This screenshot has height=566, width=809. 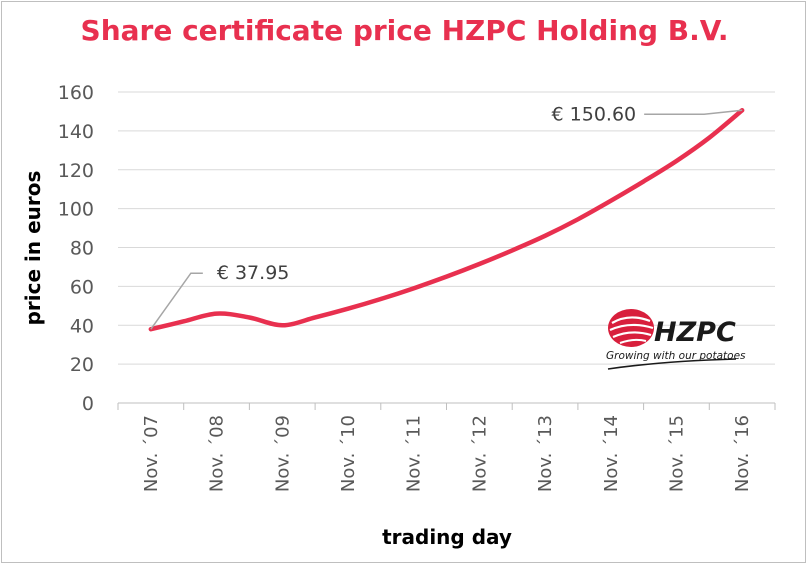 What do you see at coordinates (151, 453) in the screenshot?
I see `x-tick-label: Nov. ´07` at bounding box center [151, 453].